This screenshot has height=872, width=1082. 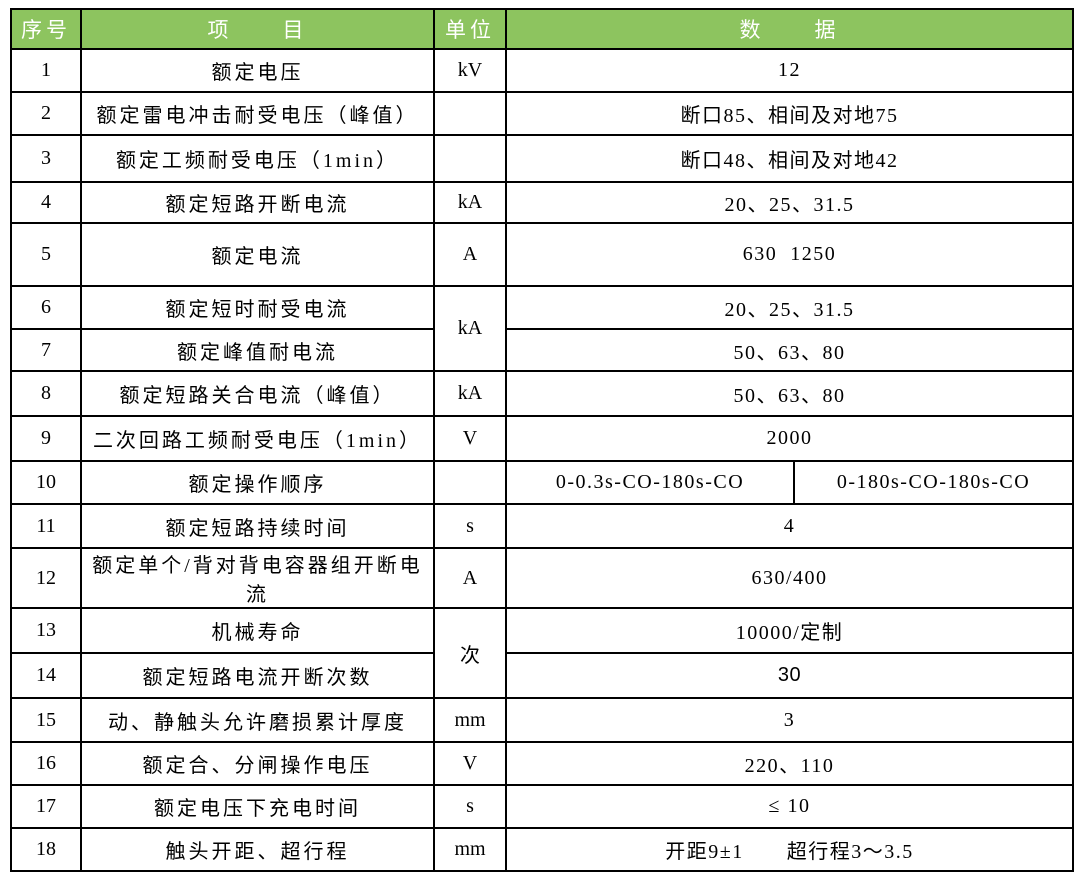 What do you see at coordinates (789, 849) in the screenshot?
I see `data-cell: 开距9±1 超行程3～3.5` at bounding box center [789, 849].